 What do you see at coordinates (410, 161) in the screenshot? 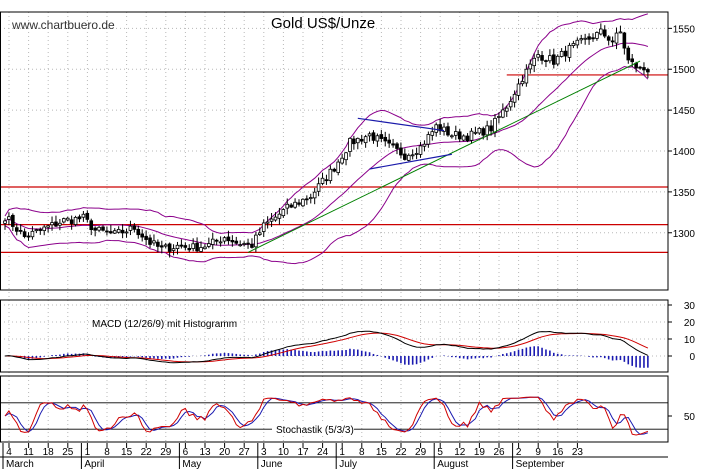
I see `triangle-lower-line` at bounding box center [410, 161].